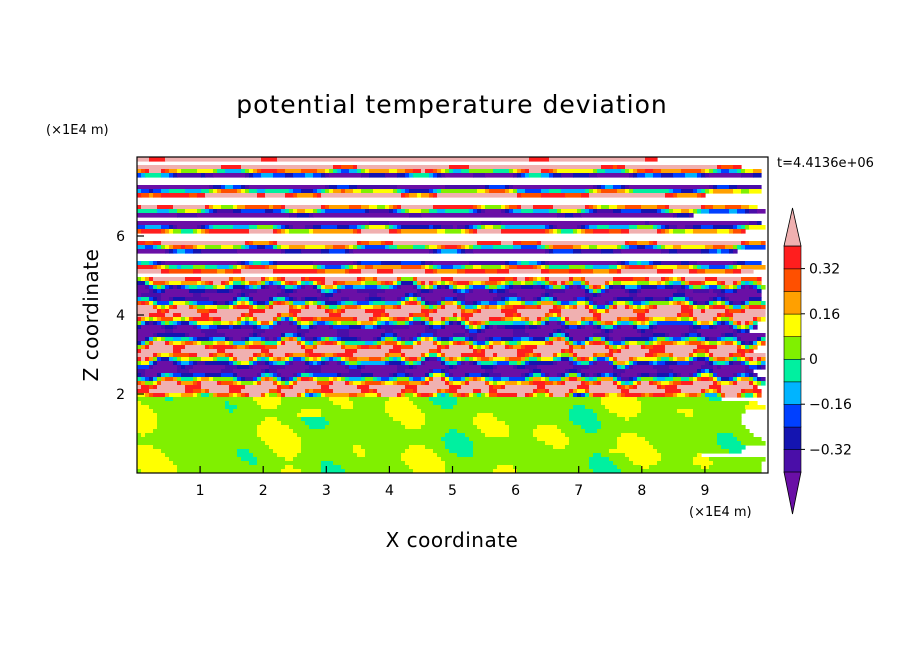 The image size is (904, 654). I want to click on colorbar-label: −0.32, so click(830, 450).